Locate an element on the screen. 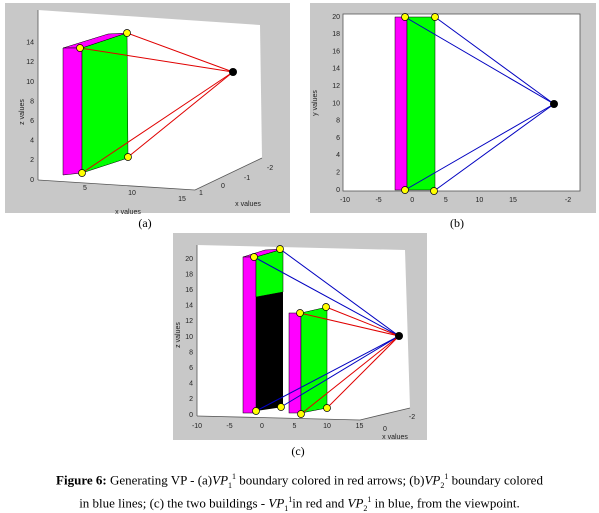  panel-label: (a) is located at coordinates (144, 223).